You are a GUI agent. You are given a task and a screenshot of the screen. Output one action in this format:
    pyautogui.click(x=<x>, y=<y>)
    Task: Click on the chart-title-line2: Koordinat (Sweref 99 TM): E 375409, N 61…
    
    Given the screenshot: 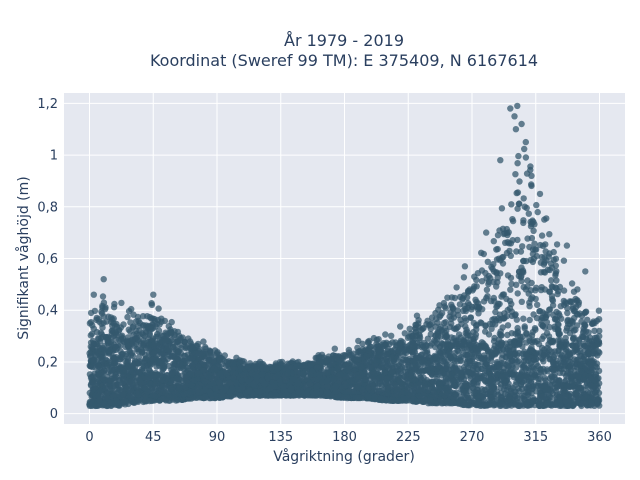 What is the action you would take?
    pyautogui.click(x=344, y=60)
    